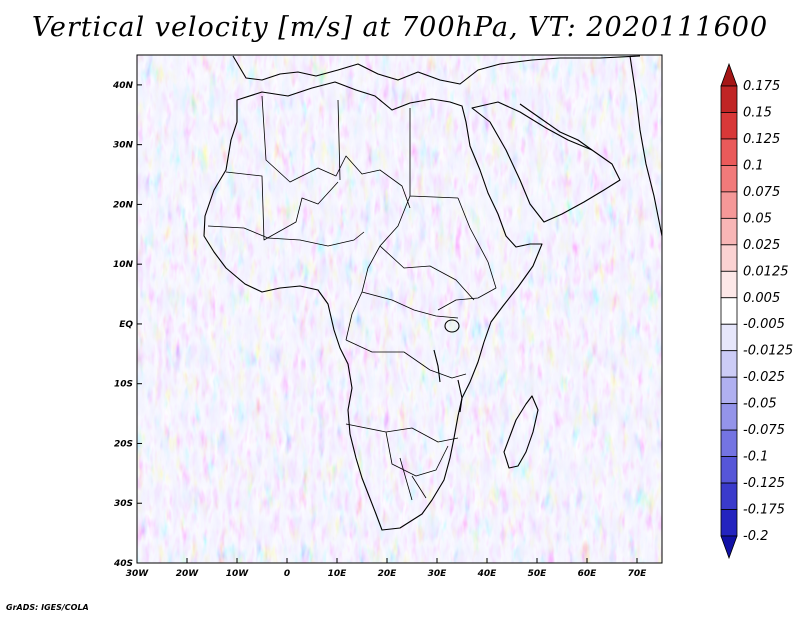 The image size is (800, 618). What do you see at coordinates (761, 298) in the screenshot?
I see `colorbar-label: 0.005` at bounding box center [761, 298].